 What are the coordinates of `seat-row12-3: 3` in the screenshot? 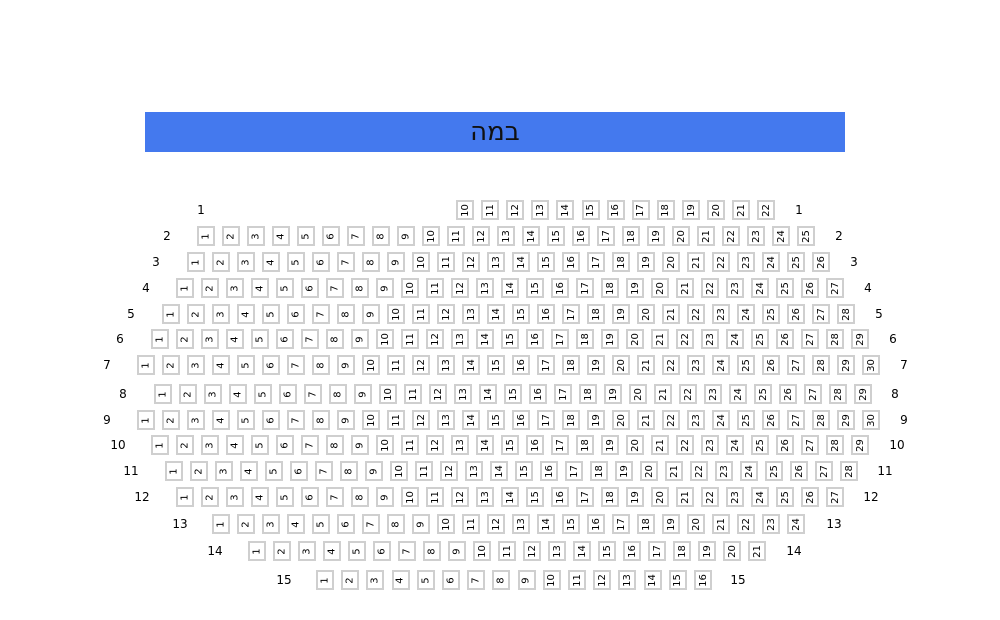 It's located at (235, 497).